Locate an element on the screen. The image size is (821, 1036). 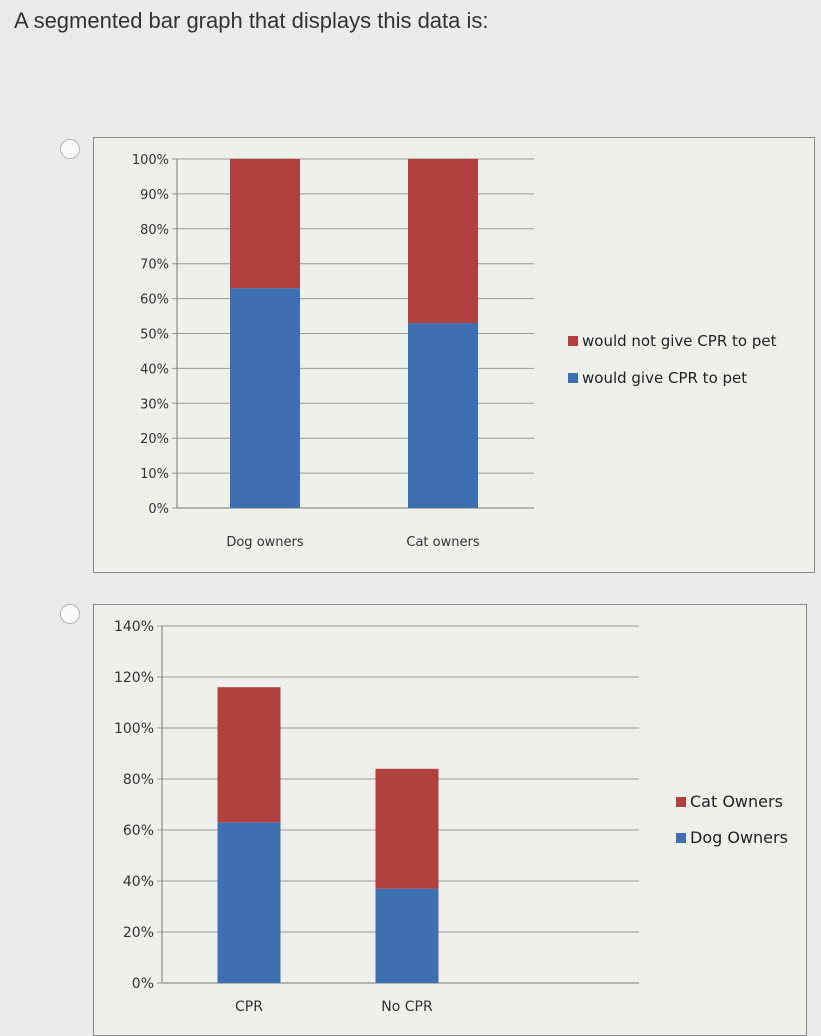
y-tick-label: 140% is located at coordinates (134, 627).